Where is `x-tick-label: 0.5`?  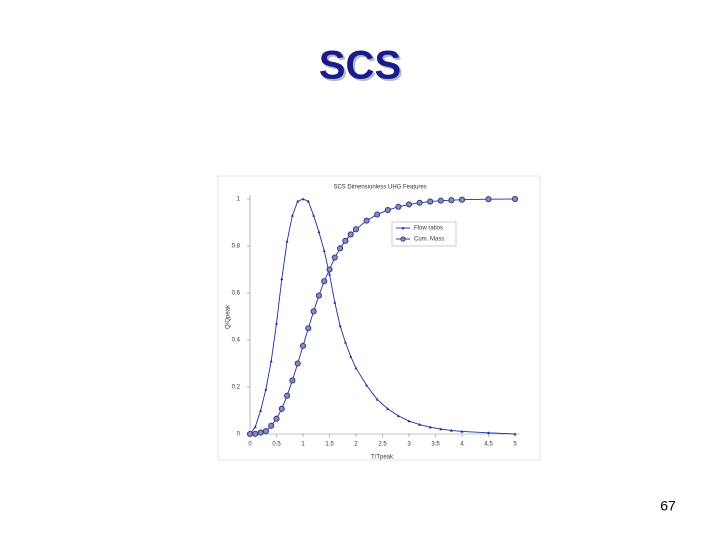 x-tick-label: 0.5 is located at coordinates (276, 445).